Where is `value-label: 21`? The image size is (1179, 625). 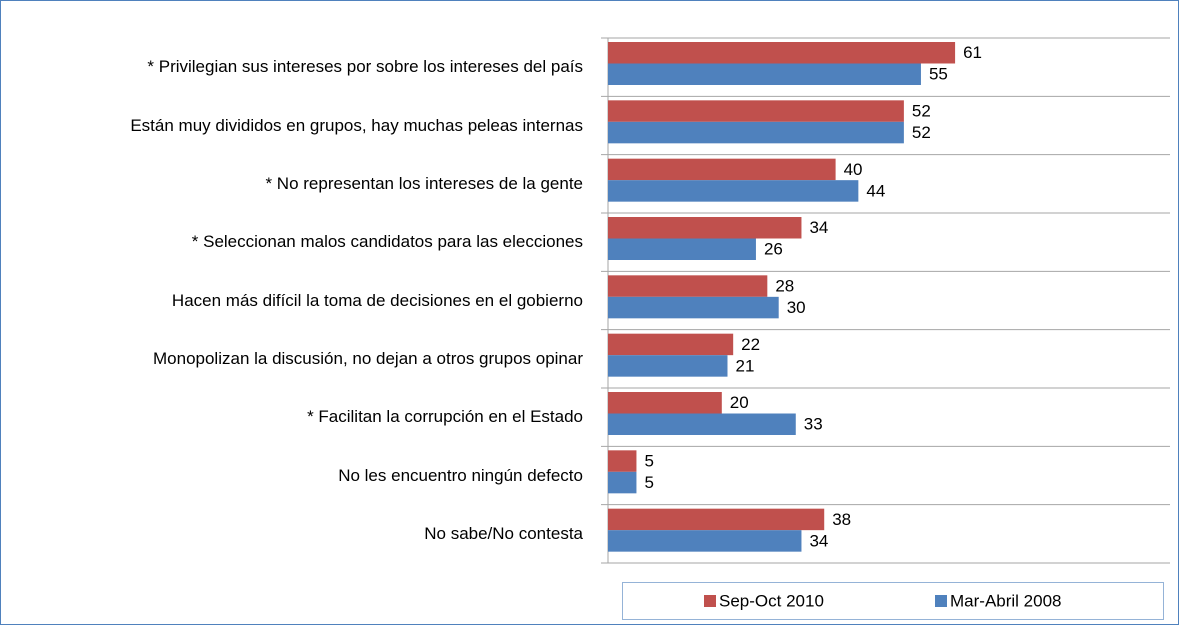 value-label: 21 is located at coordinates (744, 365).